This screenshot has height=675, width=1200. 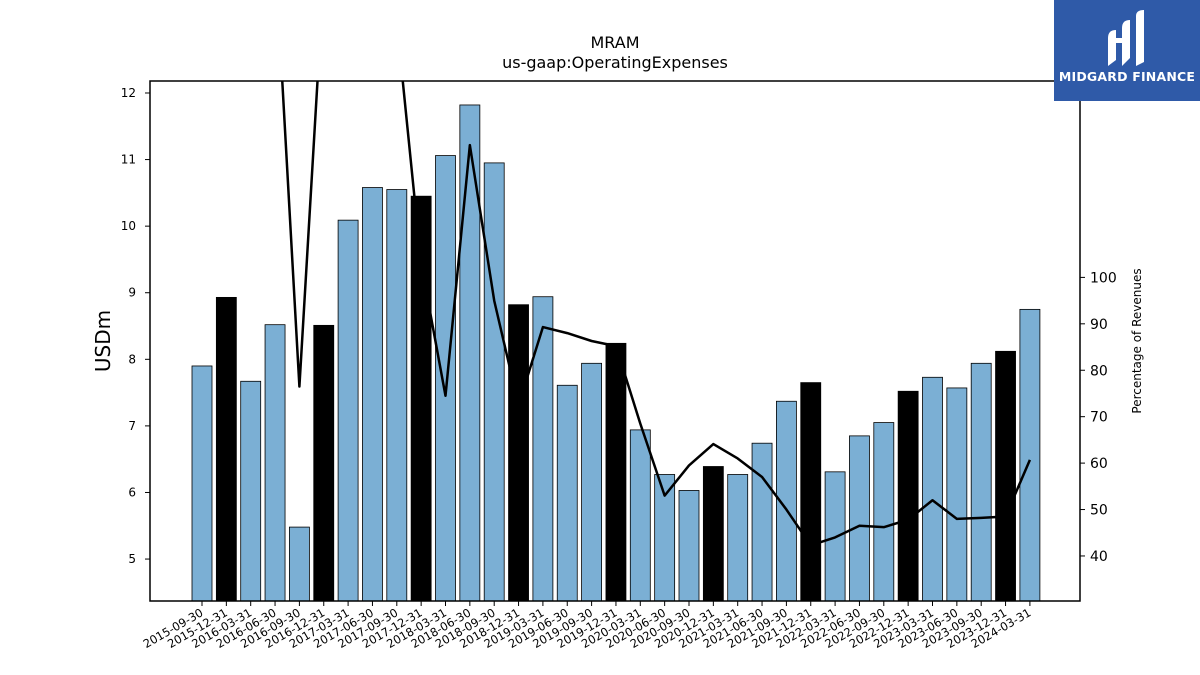 I want to click on y-axis-label: USDm, so click(x=103, y=341).